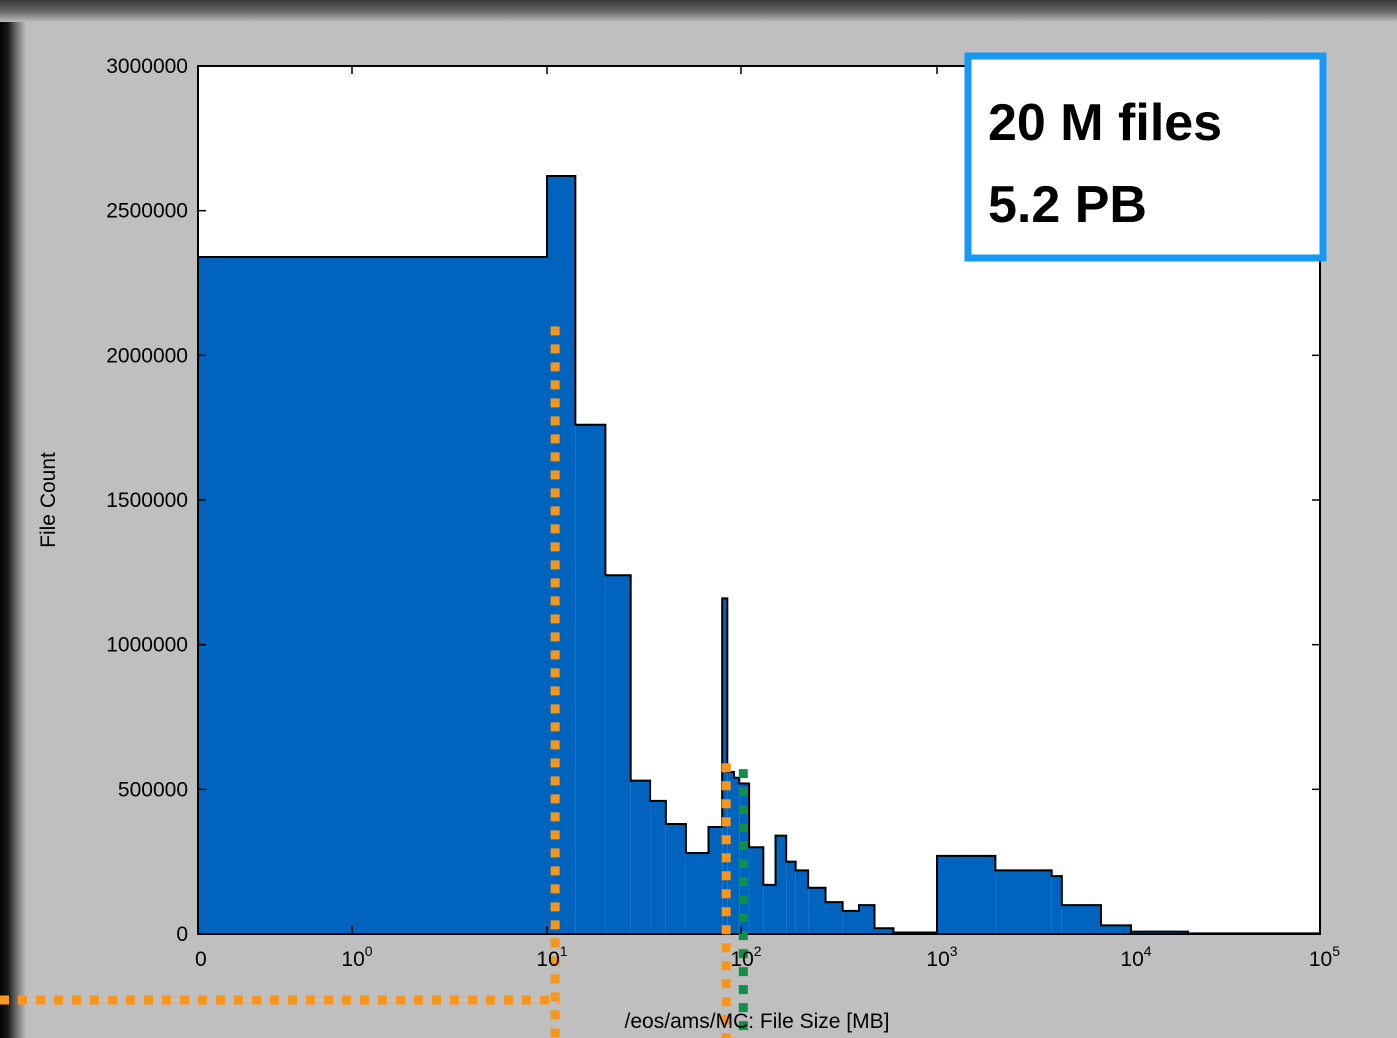 This screenshot has width=1397, height=1038. I want to click on x-tick-label: 10², so click(745, 957).